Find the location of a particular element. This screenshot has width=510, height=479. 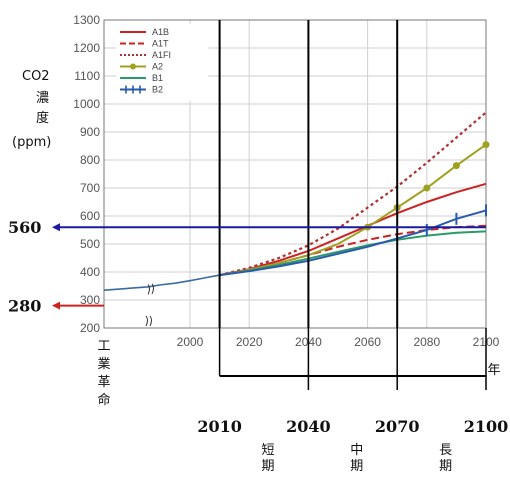

y-axis-label: CO2 濃度 (ppm) is located at coordinates (31, 109).